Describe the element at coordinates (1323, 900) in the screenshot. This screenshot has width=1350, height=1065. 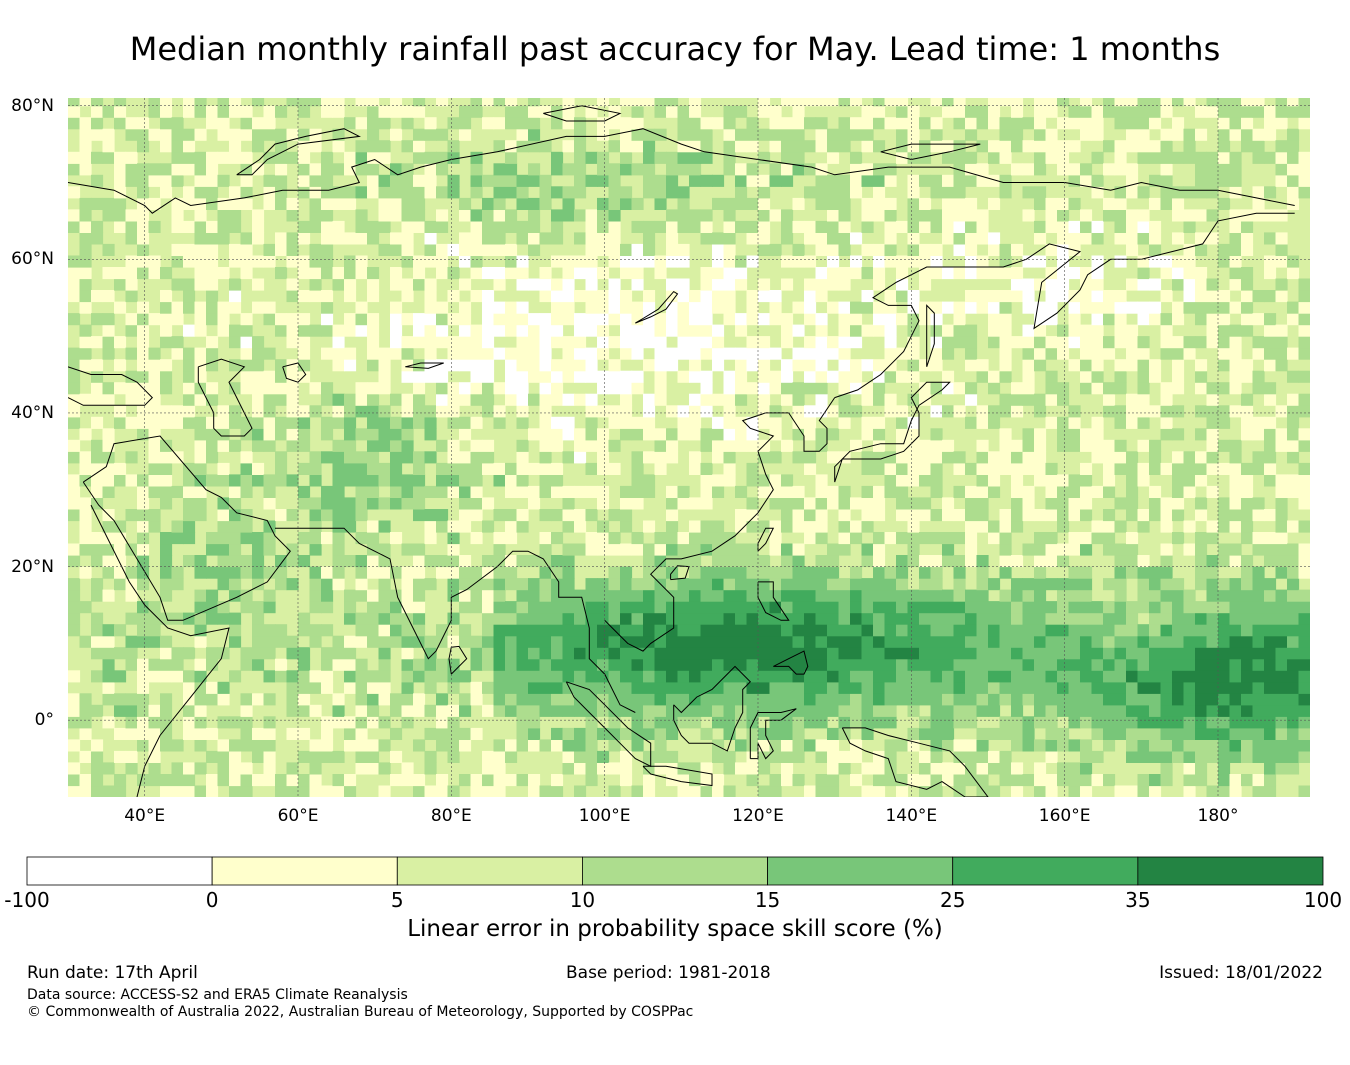
I see `colorbar-tick-label: 100` at that location.